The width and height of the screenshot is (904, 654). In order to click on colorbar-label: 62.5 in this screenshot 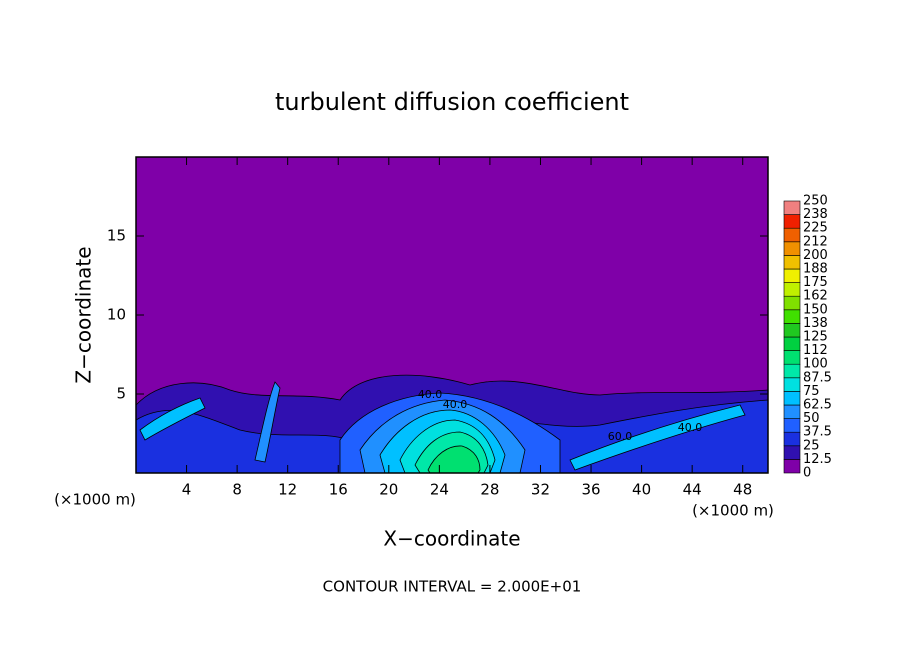, I will do `click(817, 405)`.